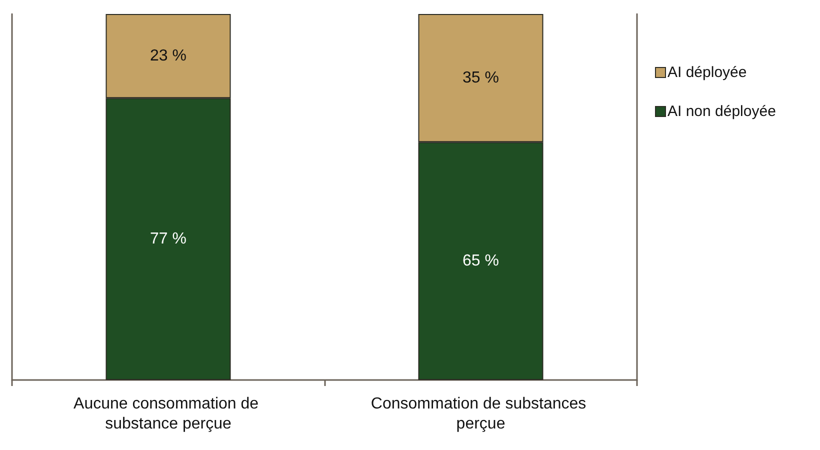 The image size is (820, 450). I want to click on x-tick-label: Consommation de substances perçue, so click(480, 414).